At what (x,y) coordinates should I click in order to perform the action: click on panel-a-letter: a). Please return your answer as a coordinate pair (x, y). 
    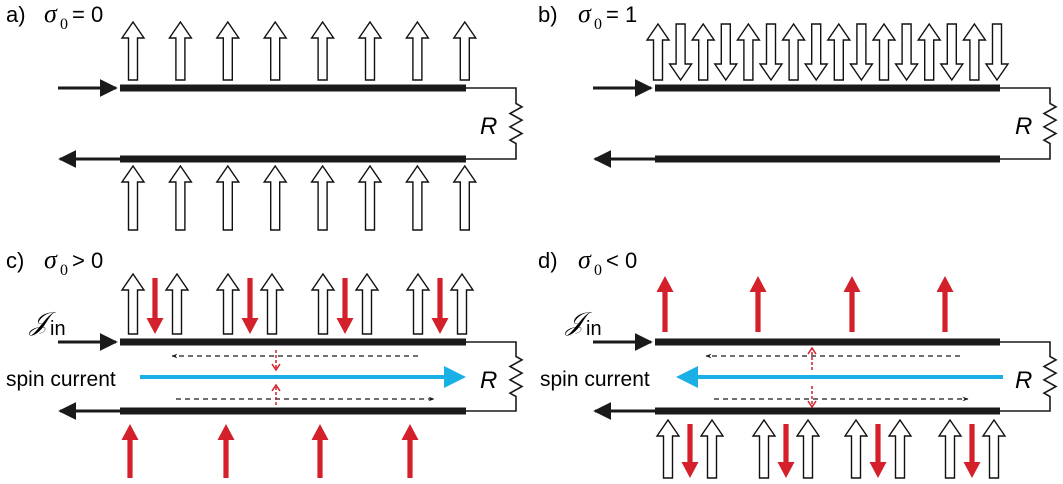
    Looking at the image, I should click on (16, 14).